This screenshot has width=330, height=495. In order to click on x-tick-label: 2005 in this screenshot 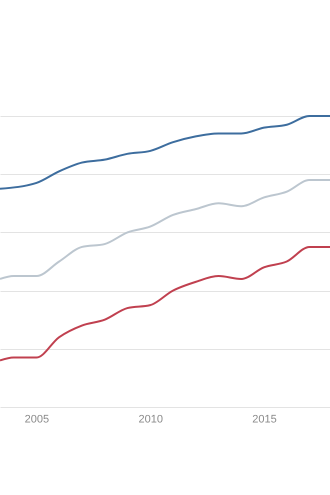, I will do `click(37, 420)`.